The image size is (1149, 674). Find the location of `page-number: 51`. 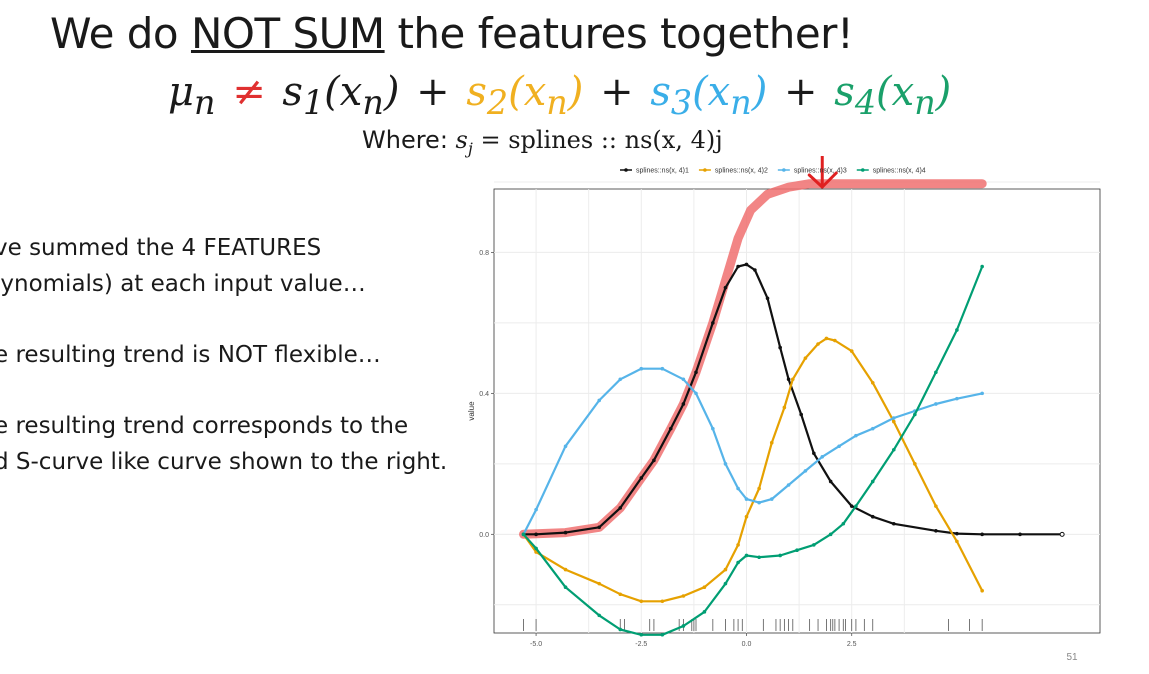

page-number: 51 is located at coordinates (1072, 657).